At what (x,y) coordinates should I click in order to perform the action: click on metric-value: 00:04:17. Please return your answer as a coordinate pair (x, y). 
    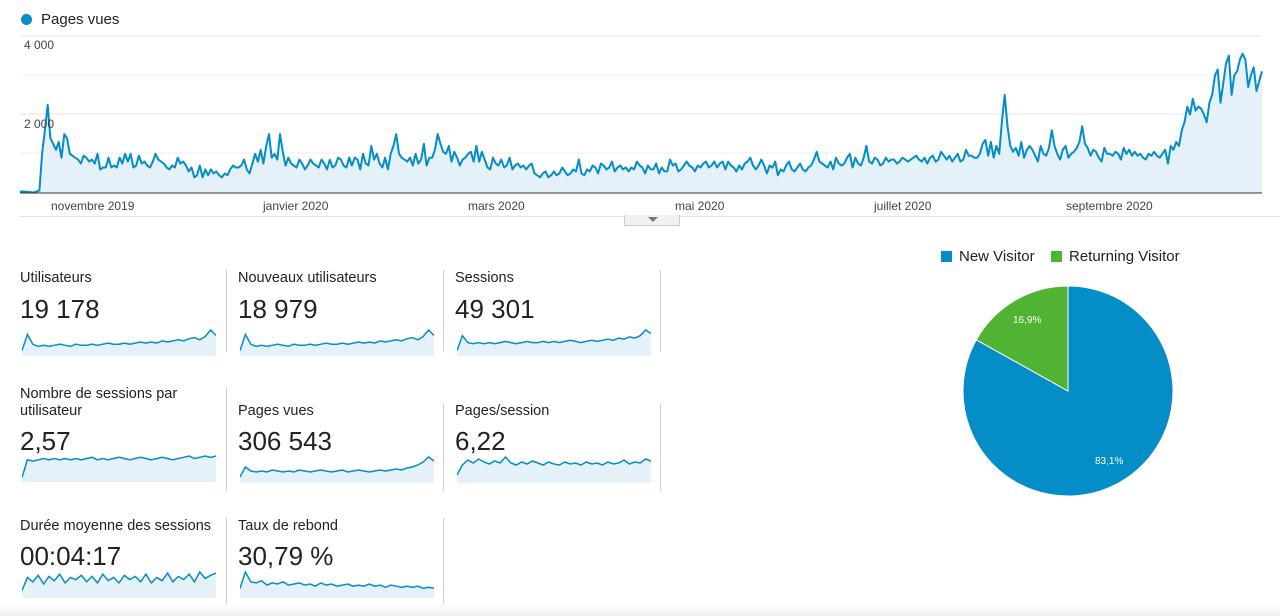
    Looking at the image, I should click on (71, 556).